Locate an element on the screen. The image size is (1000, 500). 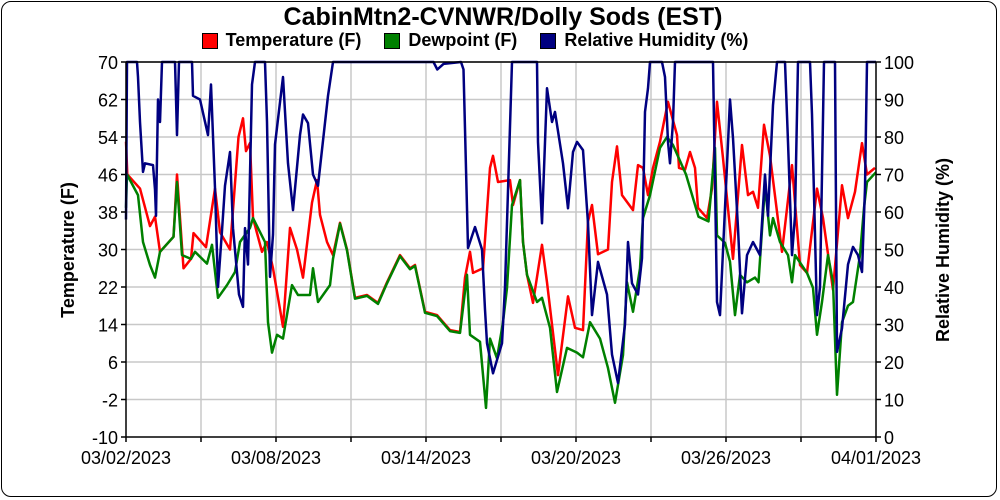
y-axis-title: Temperature (F) is located at coordinates (68, 250).